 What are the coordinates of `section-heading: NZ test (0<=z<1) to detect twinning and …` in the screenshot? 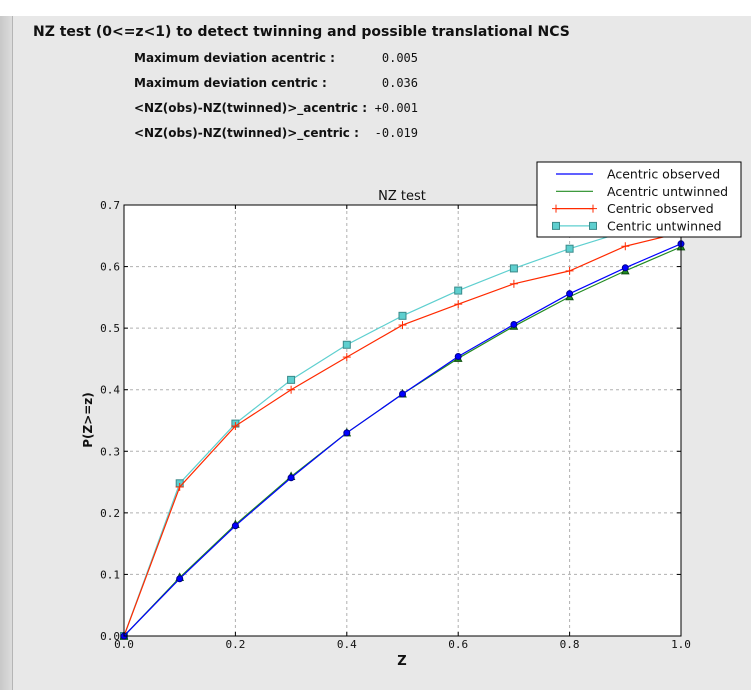 It's located at (301, 32).